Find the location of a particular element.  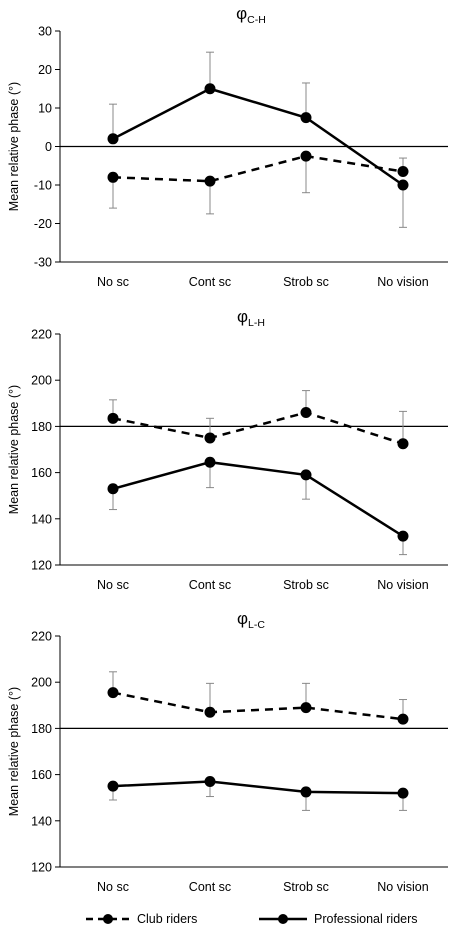

title-subscript: L-H is located at coordinates (256, 323).